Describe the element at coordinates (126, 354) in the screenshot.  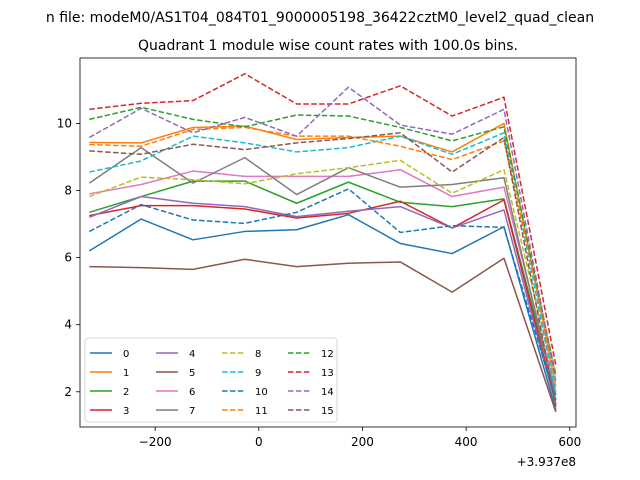
I see `legend-label-0: 0` at that location.